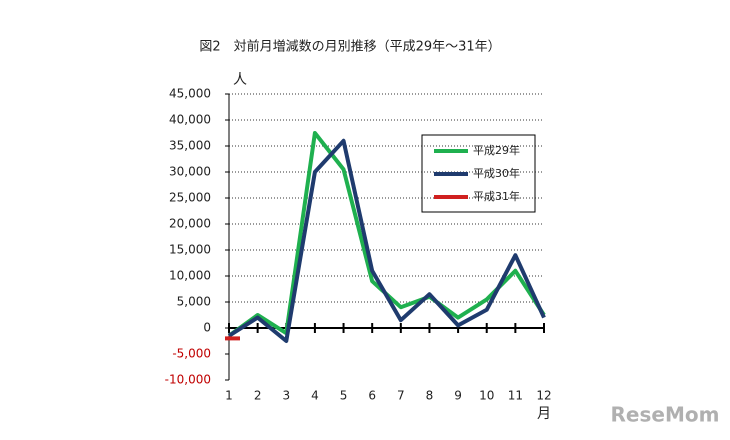  I want to click on x-tick-label: 4, so click(315, 396).